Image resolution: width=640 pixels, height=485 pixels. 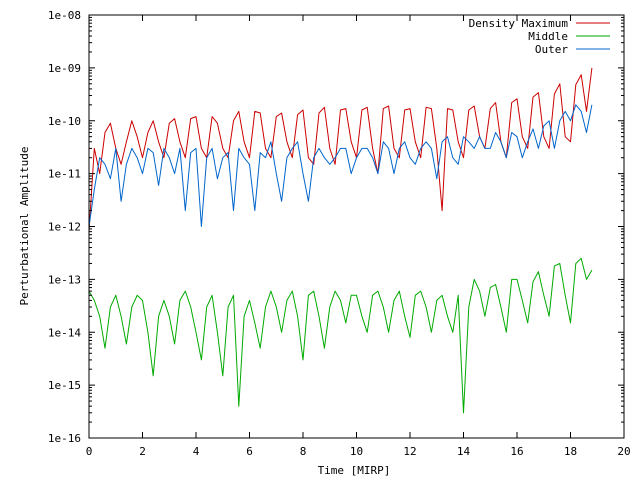 I want to click on x-tick-label: 10, so click(x=356, y=451).